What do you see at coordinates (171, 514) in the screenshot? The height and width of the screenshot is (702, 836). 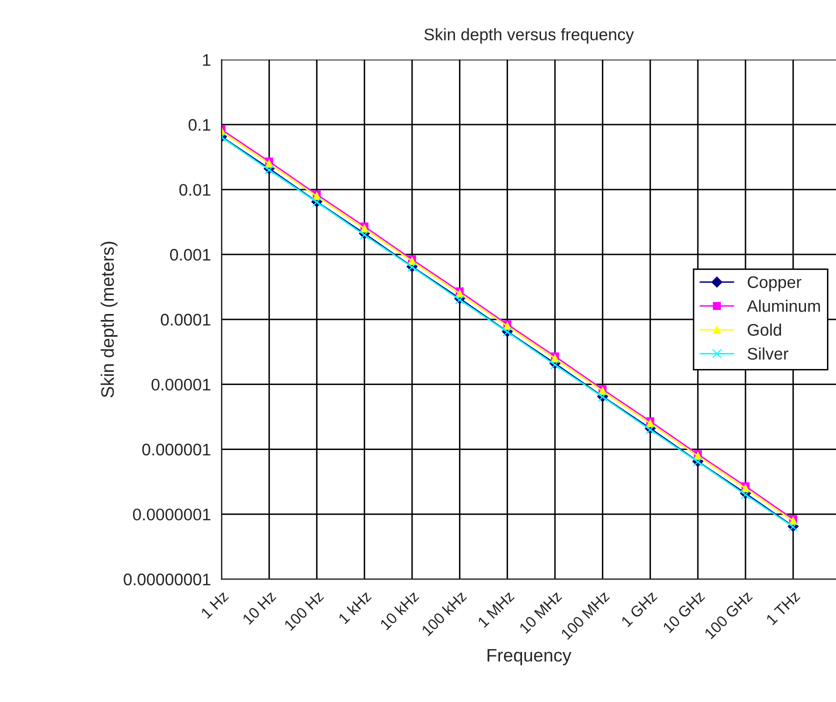 I see `y-tick-label: 0.0000001` at bounding box center [171, 514].